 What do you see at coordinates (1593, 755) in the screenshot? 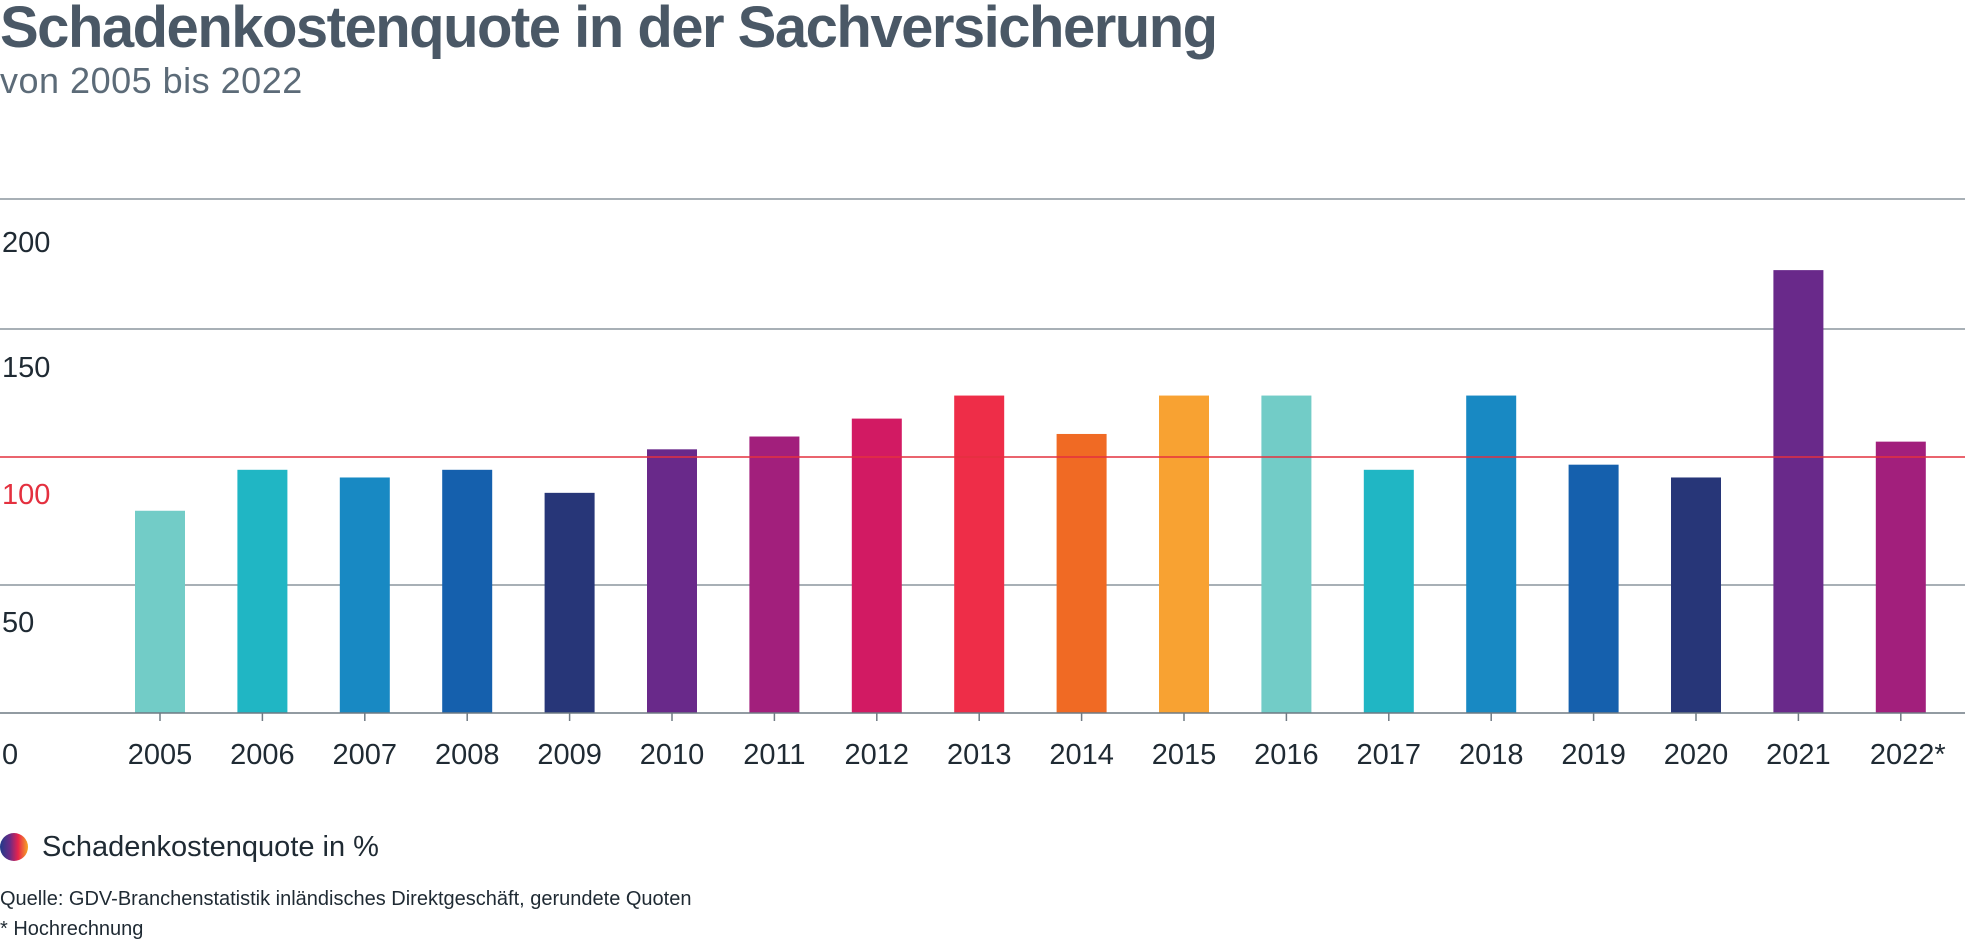
I see `x-tick-label: 2019` at bounding box center [1593, 755].